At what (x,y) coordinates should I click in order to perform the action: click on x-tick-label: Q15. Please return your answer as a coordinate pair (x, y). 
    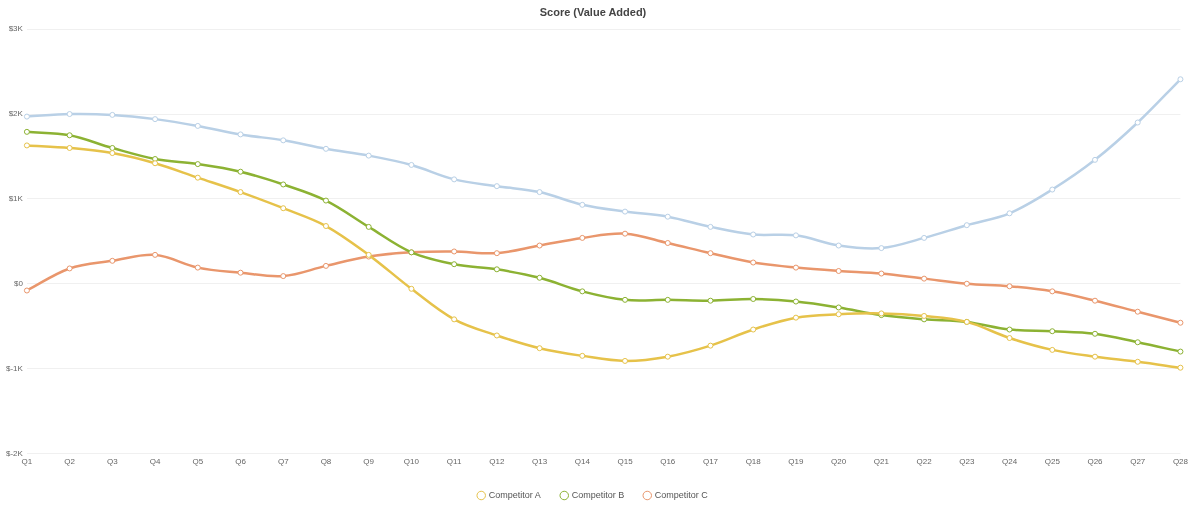
    Looking at the image, I should click on (625, 462).